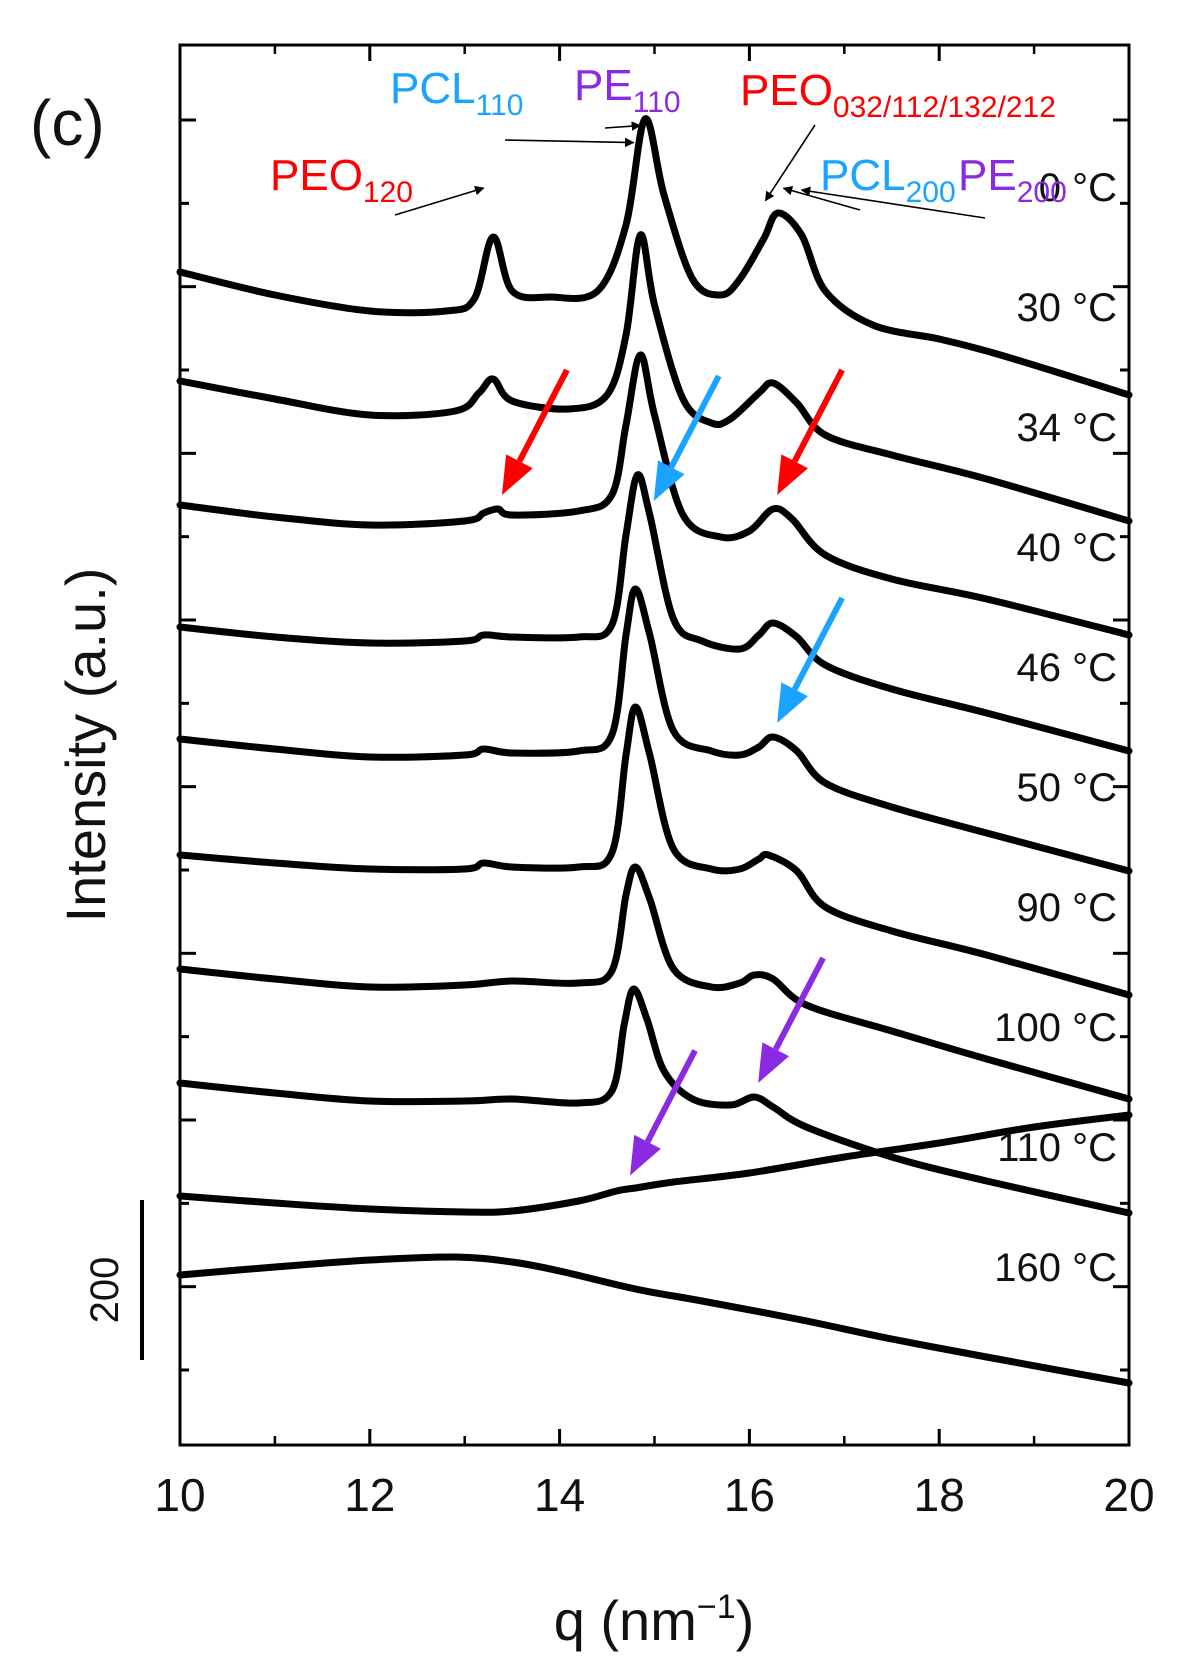  Describe the element at coordinates (1055, 1268) in the screenshot. I see `series-label: 160 °C` at that location.